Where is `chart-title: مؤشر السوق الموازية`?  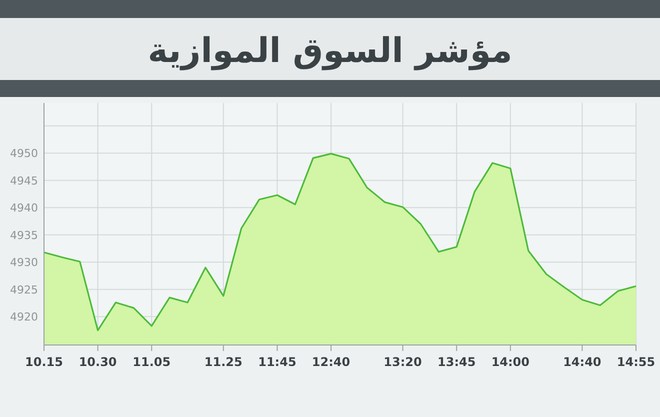
chart-title: مؤشر السوق الموازية is located at coordinates (330, 51).